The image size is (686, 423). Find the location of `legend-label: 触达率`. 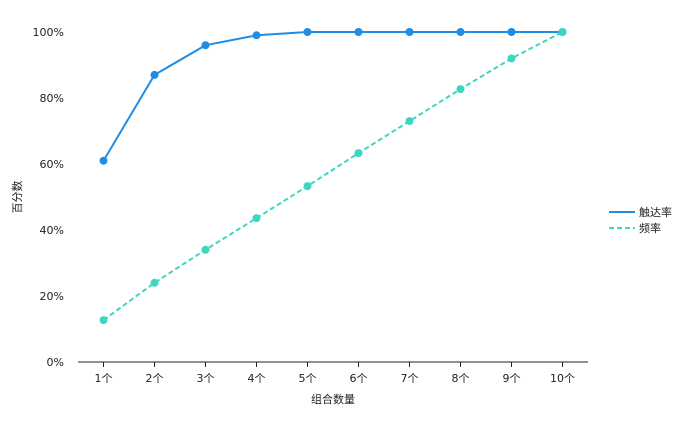

legend-label: 触达率 is located at coordinates (655, 212).